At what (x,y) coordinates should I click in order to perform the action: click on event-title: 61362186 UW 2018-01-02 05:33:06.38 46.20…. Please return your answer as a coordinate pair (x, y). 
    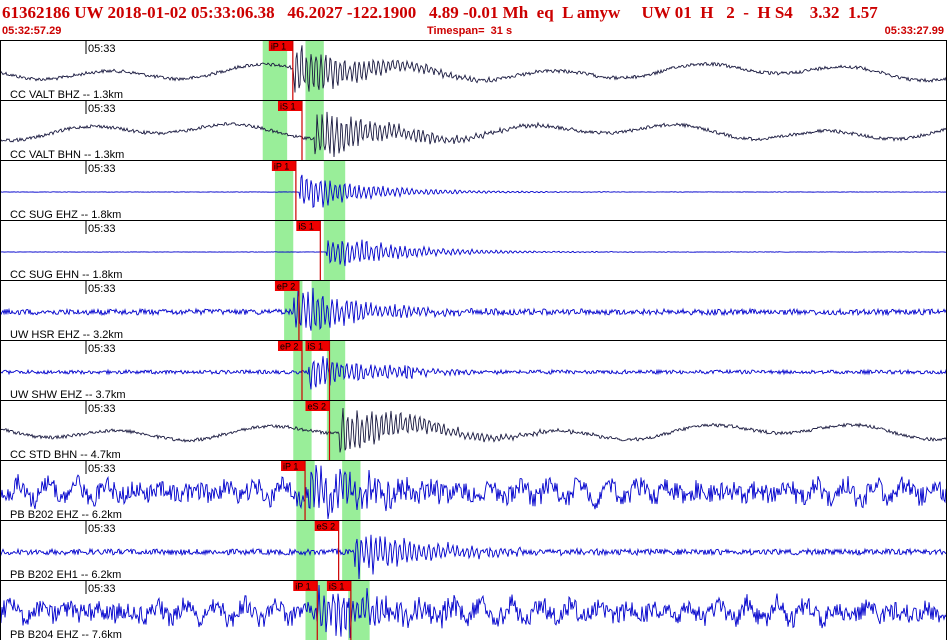
    Looking at the image, I should click on (440, 12).